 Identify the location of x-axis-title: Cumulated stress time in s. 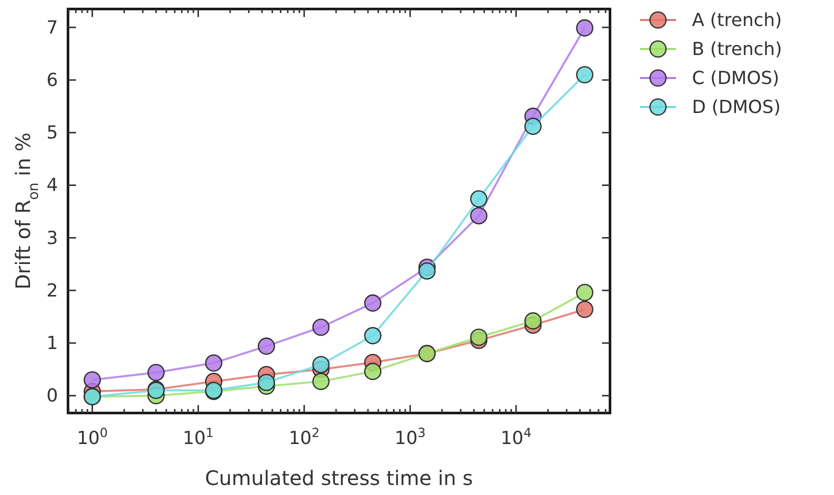
(339, 478).